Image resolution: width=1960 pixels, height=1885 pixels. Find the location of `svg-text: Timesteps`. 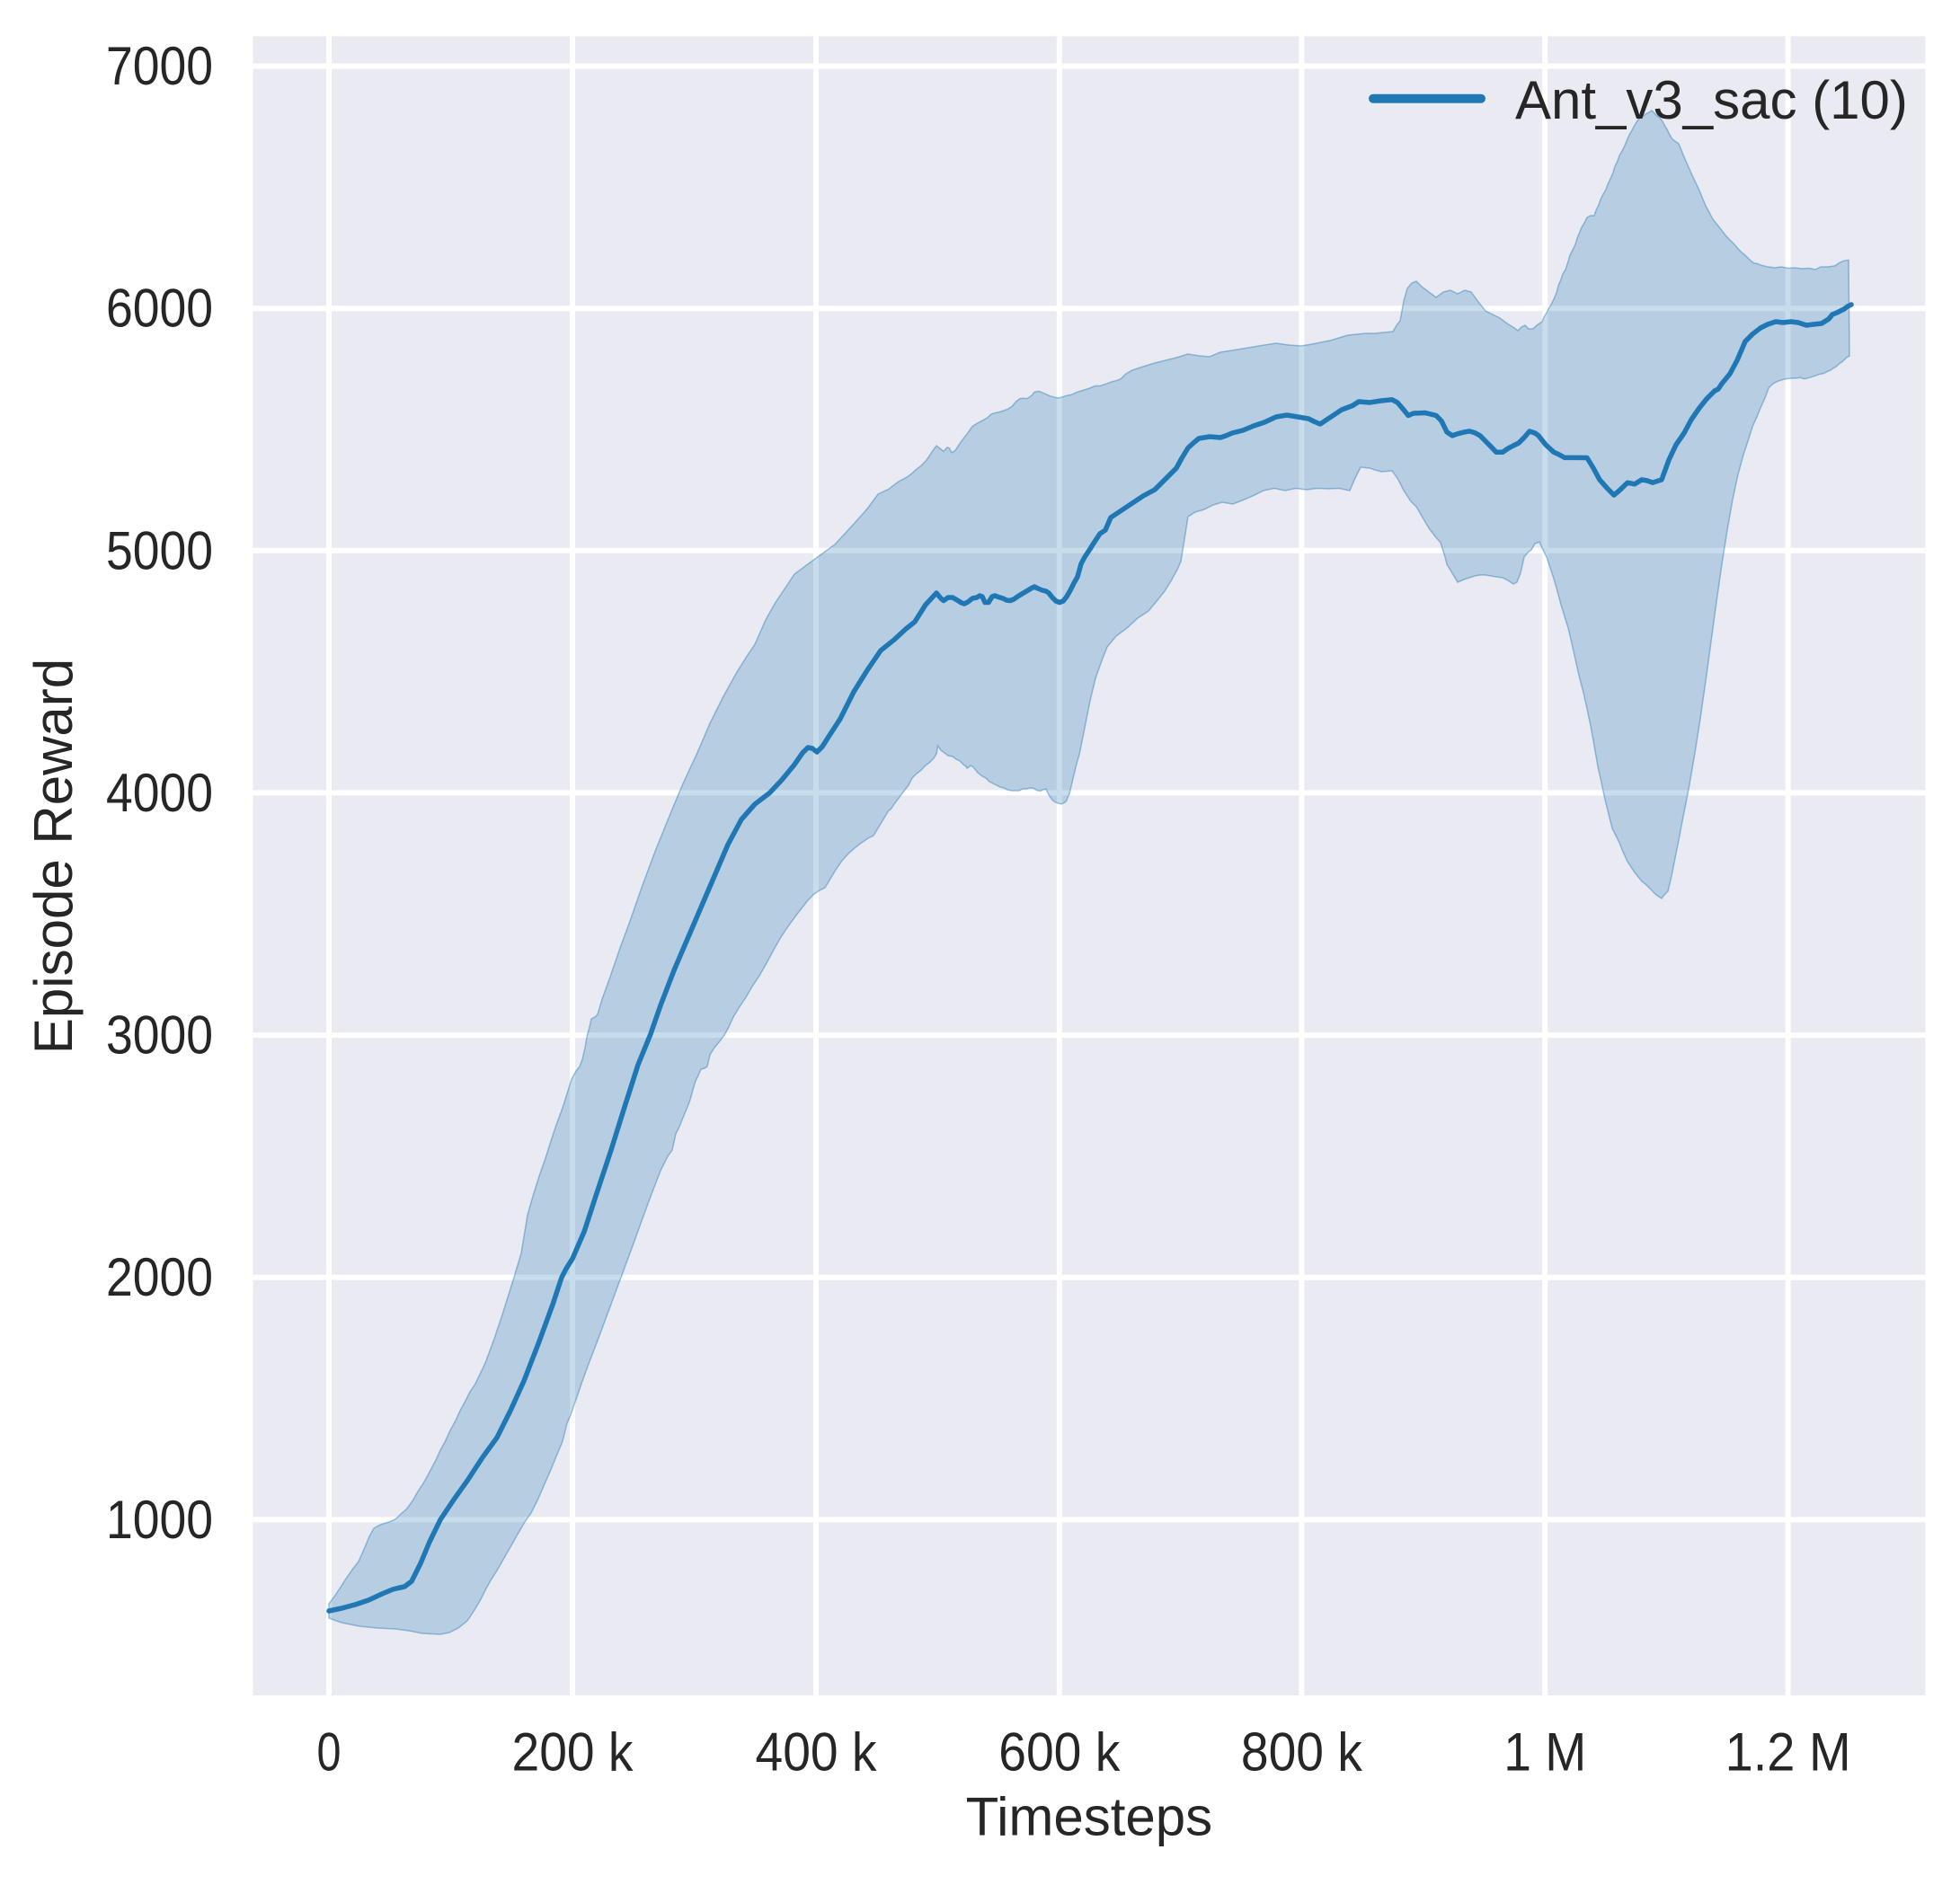

svg-text: Timesteps is located at coordinates (1089, 1817).